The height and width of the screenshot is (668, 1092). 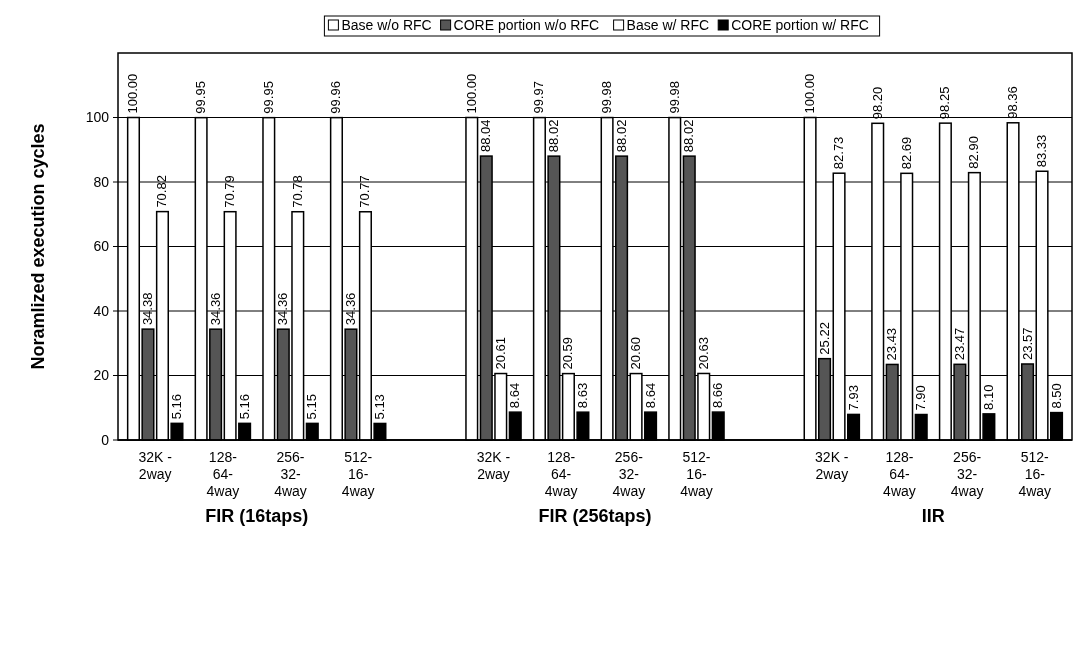 I want to click on legend-label: Base w/ RFC, so click(x=668, y=25).